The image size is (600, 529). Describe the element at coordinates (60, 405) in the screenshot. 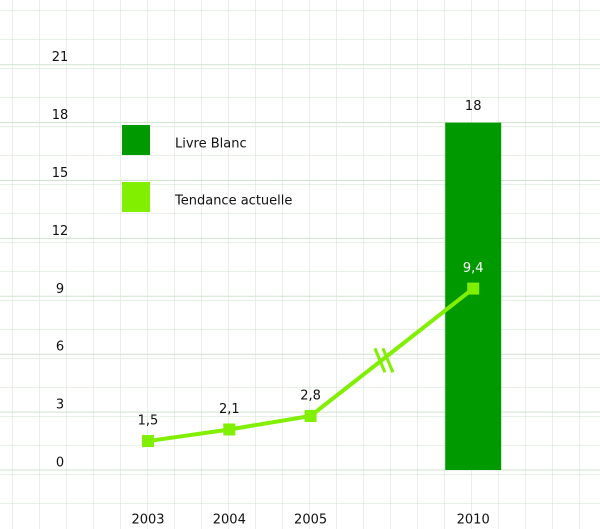

I see `y-tick-label: 3` at that location.